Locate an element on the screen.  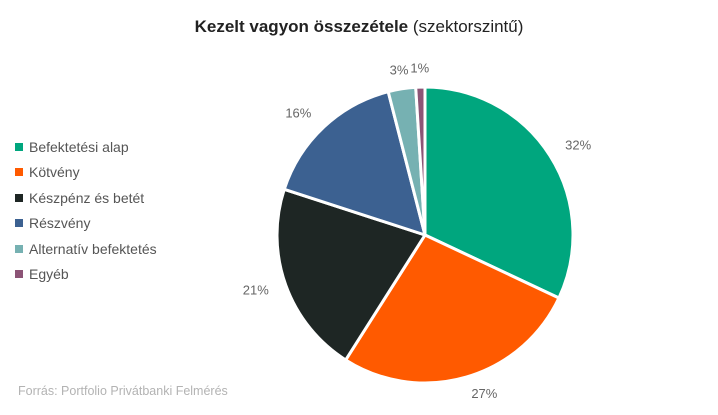
data-label-keszpenz-es-betet: 21% is located at coordinates (256, 290).